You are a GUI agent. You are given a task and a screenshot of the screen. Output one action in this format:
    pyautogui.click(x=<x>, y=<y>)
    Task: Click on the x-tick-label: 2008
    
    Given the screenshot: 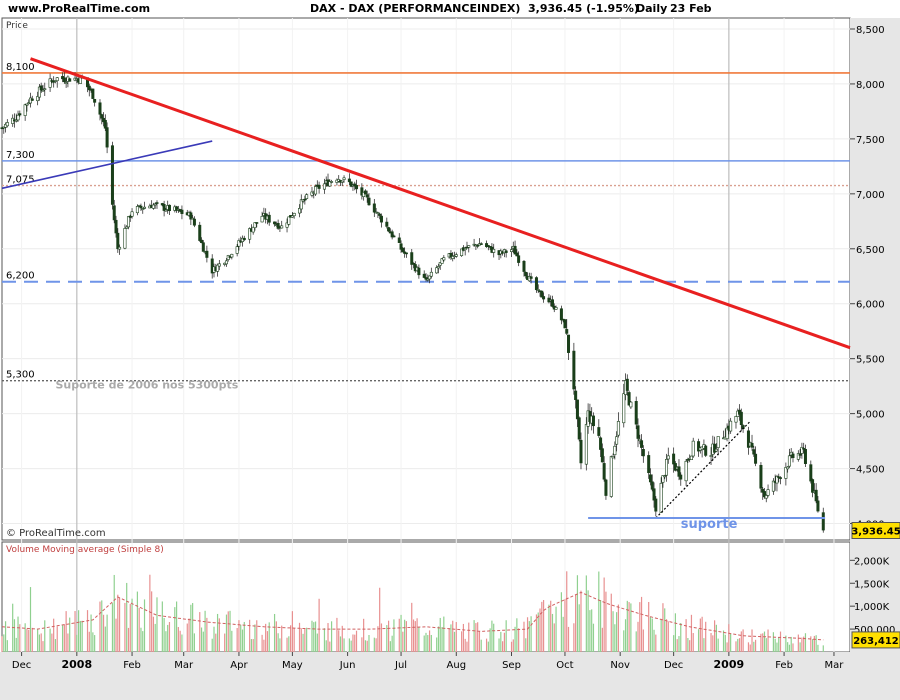 What is the action you would take?
    pyautogui.click(x=77, y=664)
    